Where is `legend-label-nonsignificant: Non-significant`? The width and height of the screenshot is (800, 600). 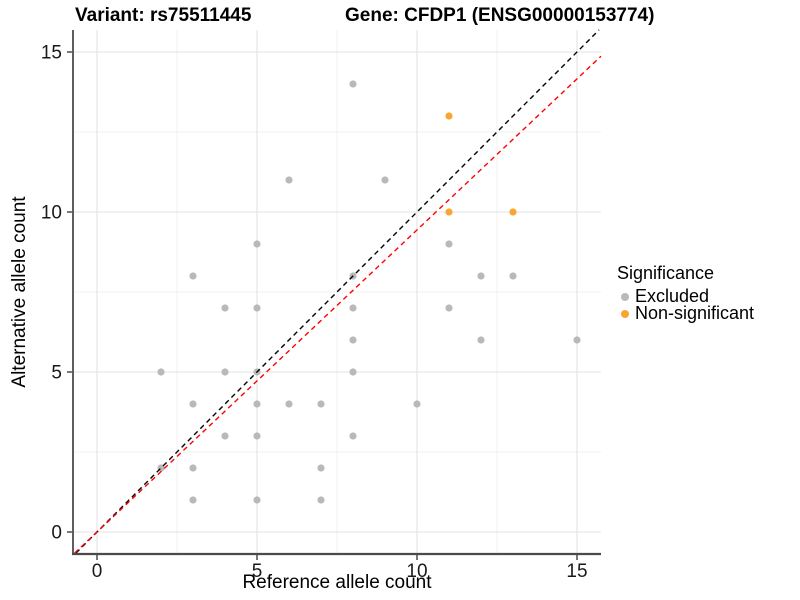 legend-label-nonsignificant: Non-significant is located at coordinates (695, 313).